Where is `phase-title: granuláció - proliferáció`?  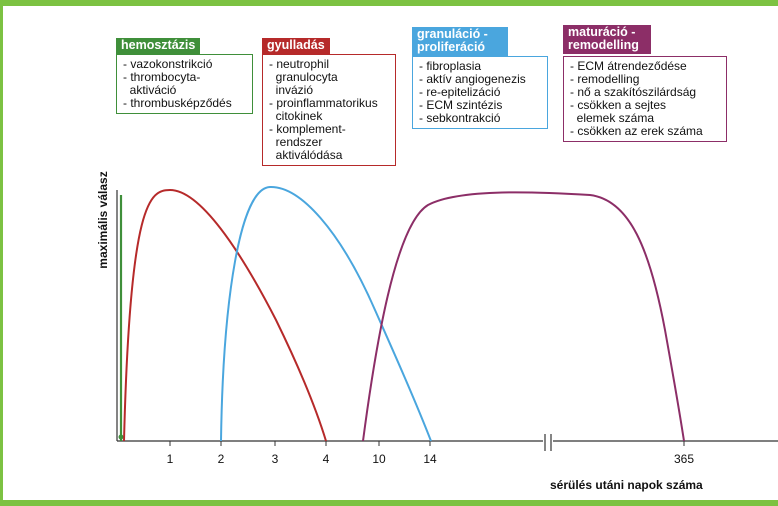
phase-title: granuláció - proliferáció is located at coordinates (460, 41).